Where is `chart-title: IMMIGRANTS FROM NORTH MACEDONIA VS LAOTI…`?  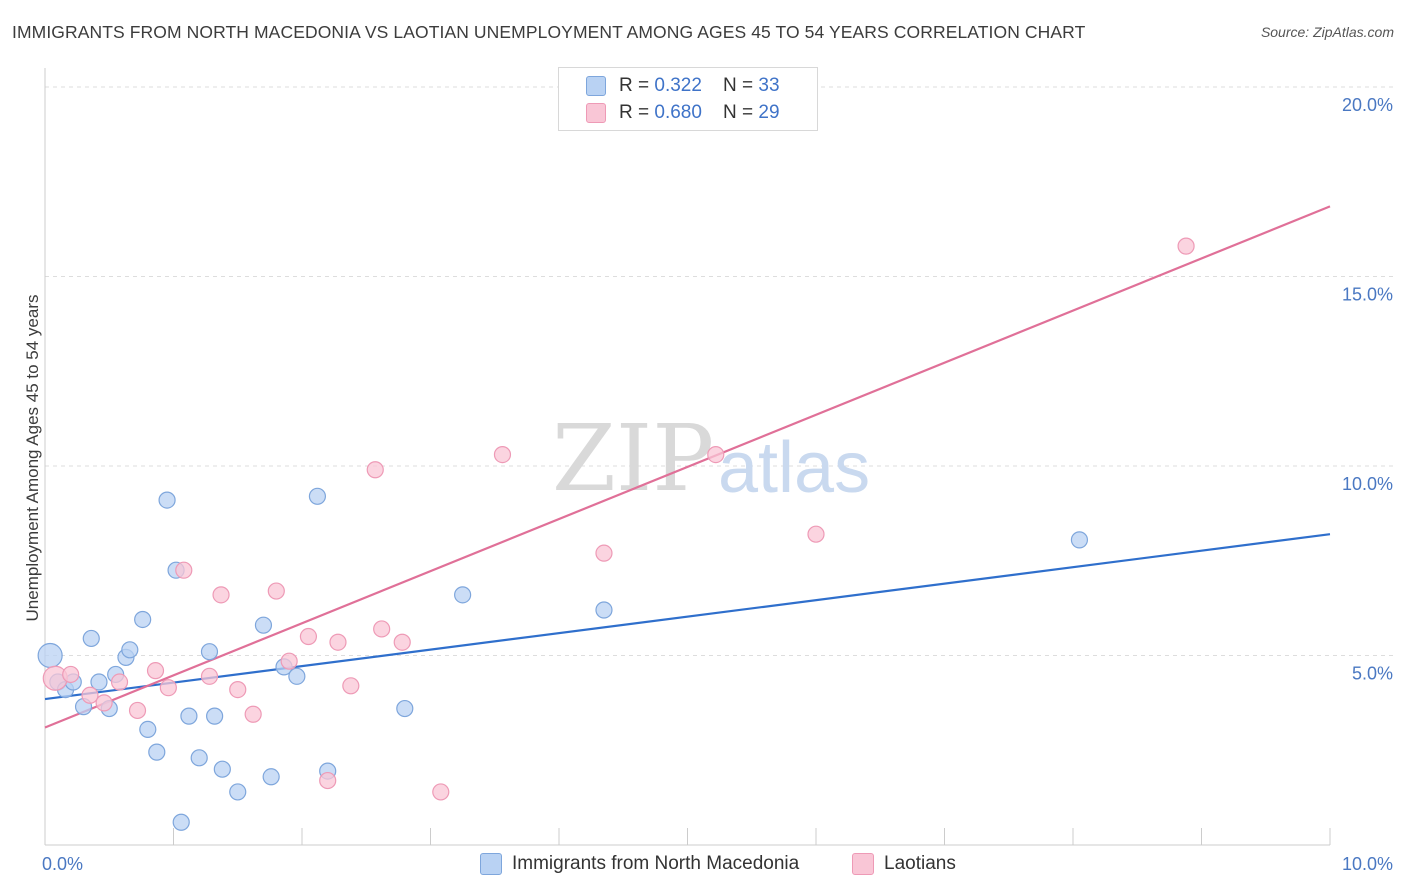
chart-title: IMMIGRANTS FROM NORTH MACEDONIA VS LAOTI… is located at coordinates (549, 32).